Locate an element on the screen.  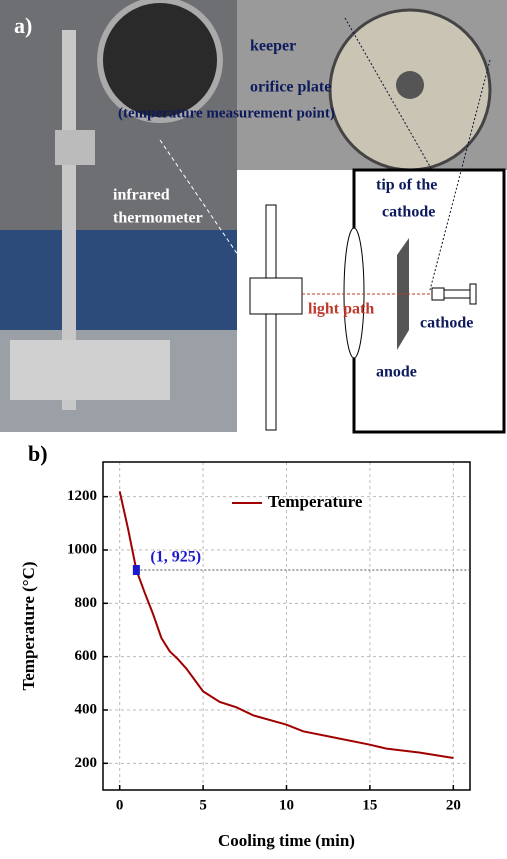
keeper is located at coordinates (410, 85).